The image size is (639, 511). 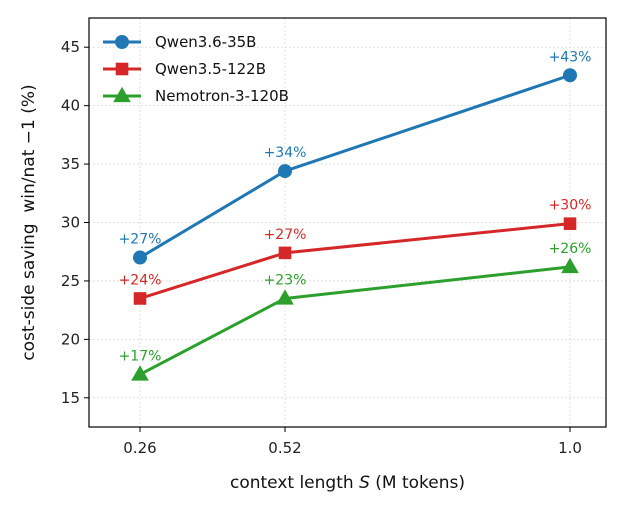 What do you see at coordinates (140, 356) in the screenshot?
I see `data-label: +17%` at bounding box center [140, 356].